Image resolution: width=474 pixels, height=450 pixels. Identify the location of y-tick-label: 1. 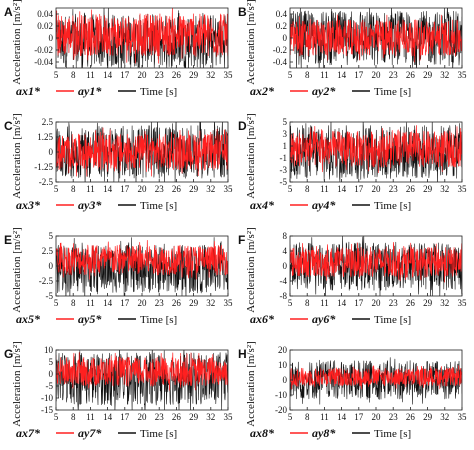
(285, 146).